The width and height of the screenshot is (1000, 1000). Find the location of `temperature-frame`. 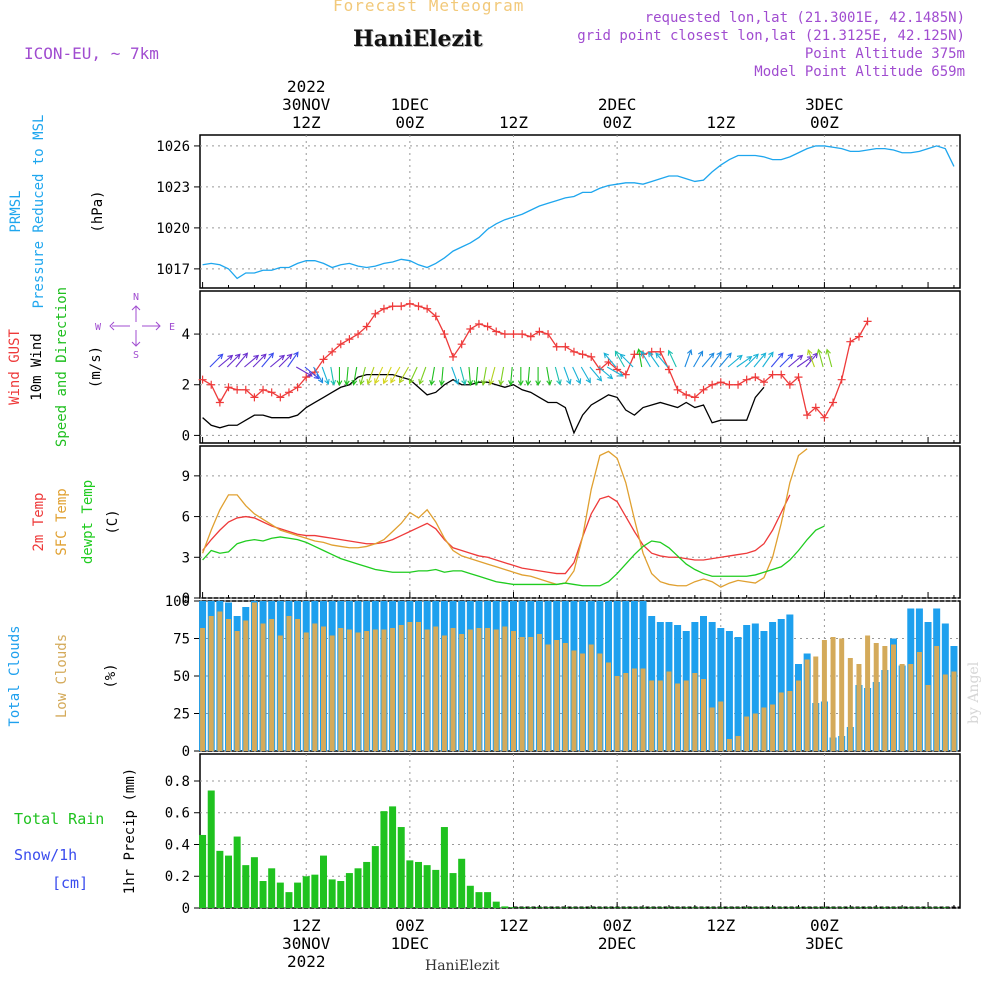

temperature-frame is located at coordinates (580, 522).